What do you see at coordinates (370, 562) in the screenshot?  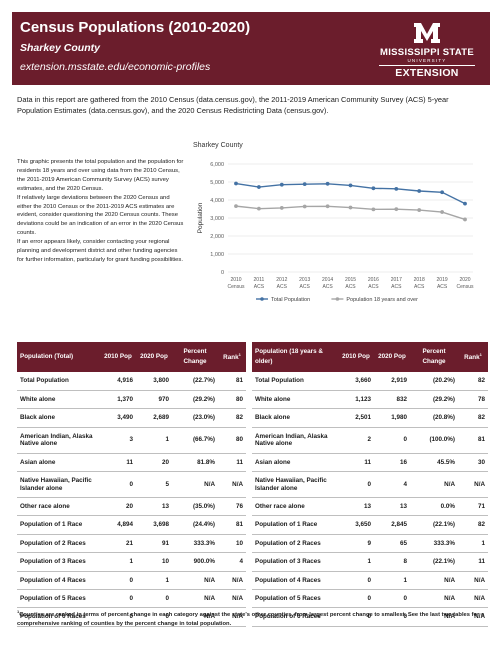 I see `table-row: Population of 3 Races 1 8 (22.1%) 11` at bounding box center [370, 562].